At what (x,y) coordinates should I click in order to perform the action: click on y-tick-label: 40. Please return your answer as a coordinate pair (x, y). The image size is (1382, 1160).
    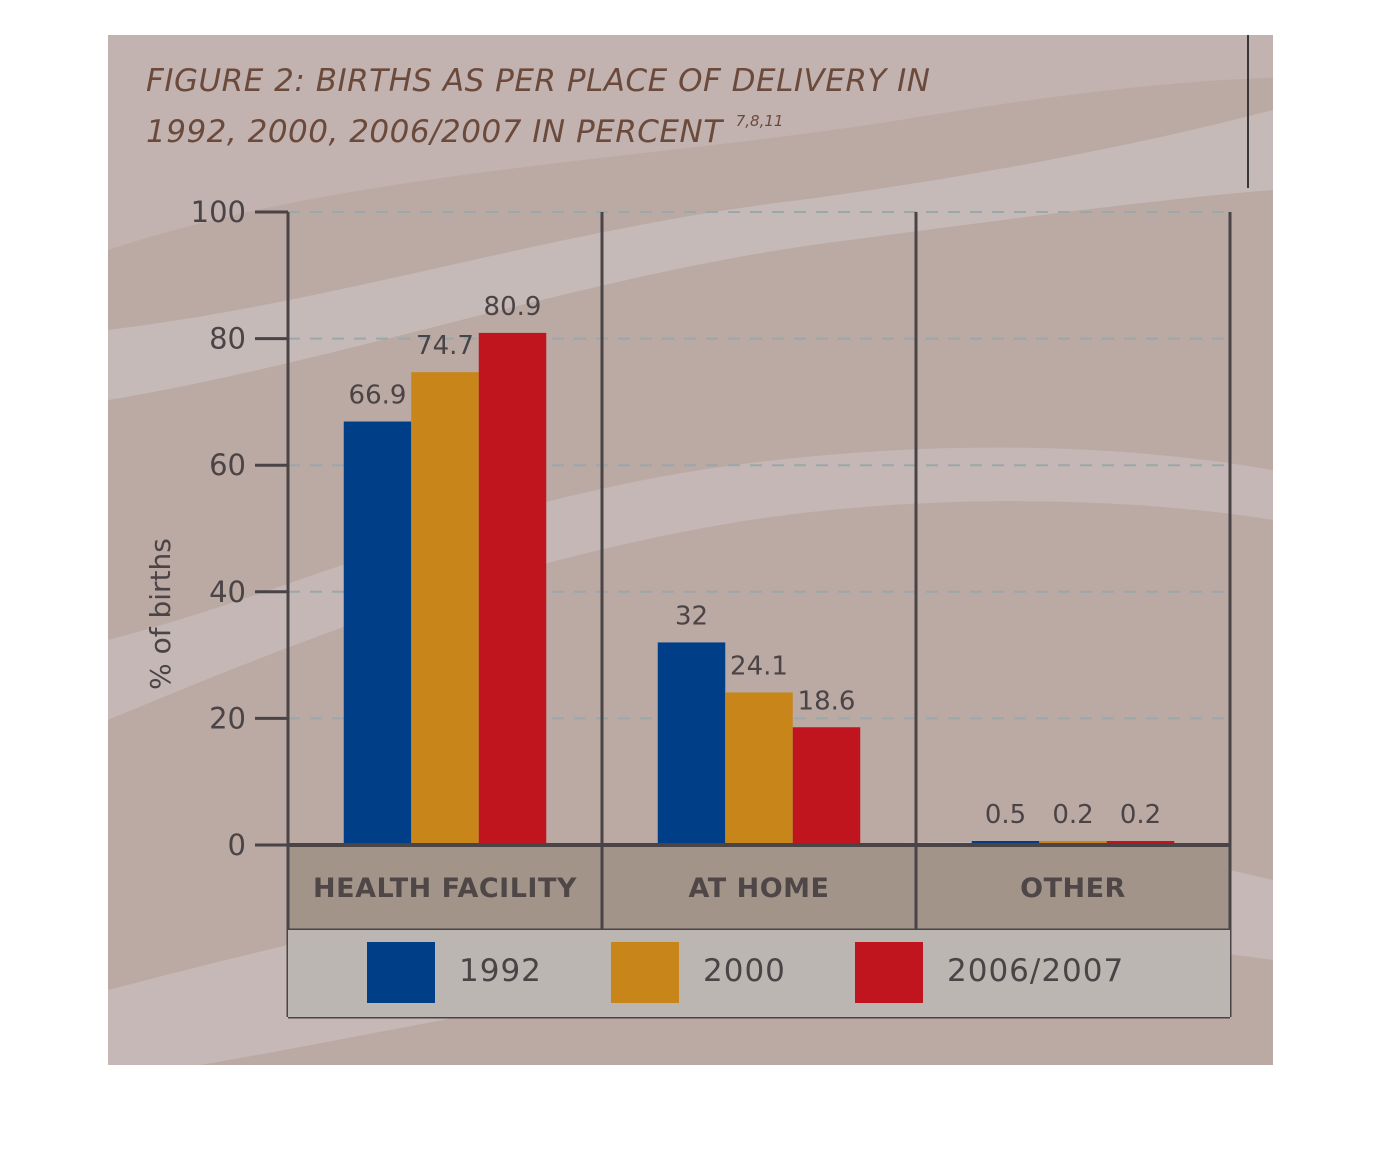
    Looking at the image, I should click on (227, 592).